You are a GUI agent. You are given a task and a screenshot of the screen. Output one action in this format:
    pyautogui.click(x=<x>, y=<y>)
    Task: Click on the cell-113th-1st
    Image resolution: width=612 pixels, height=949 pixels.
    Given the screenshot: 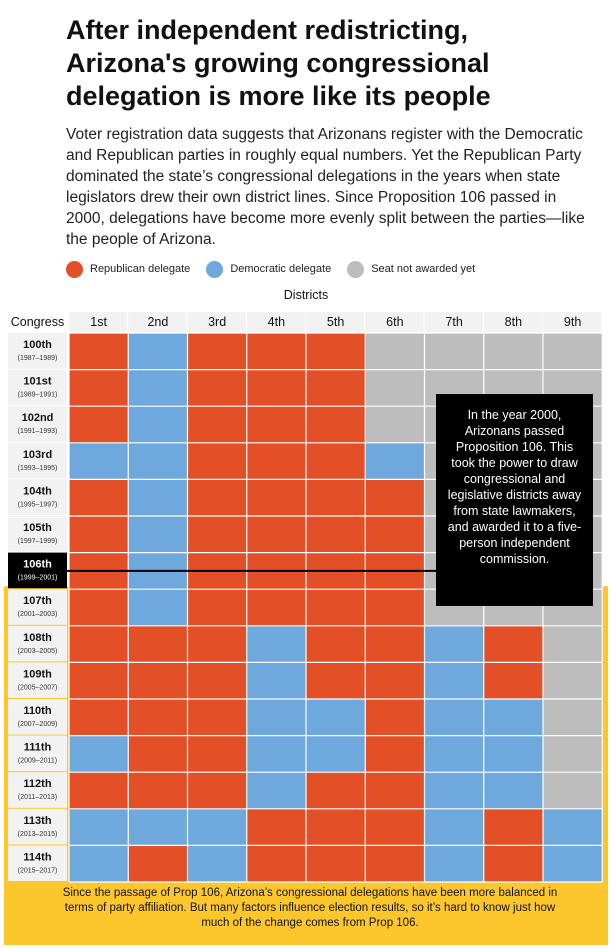 What is the action you would take?
    pyautogui.click(x=99, y=827)
    